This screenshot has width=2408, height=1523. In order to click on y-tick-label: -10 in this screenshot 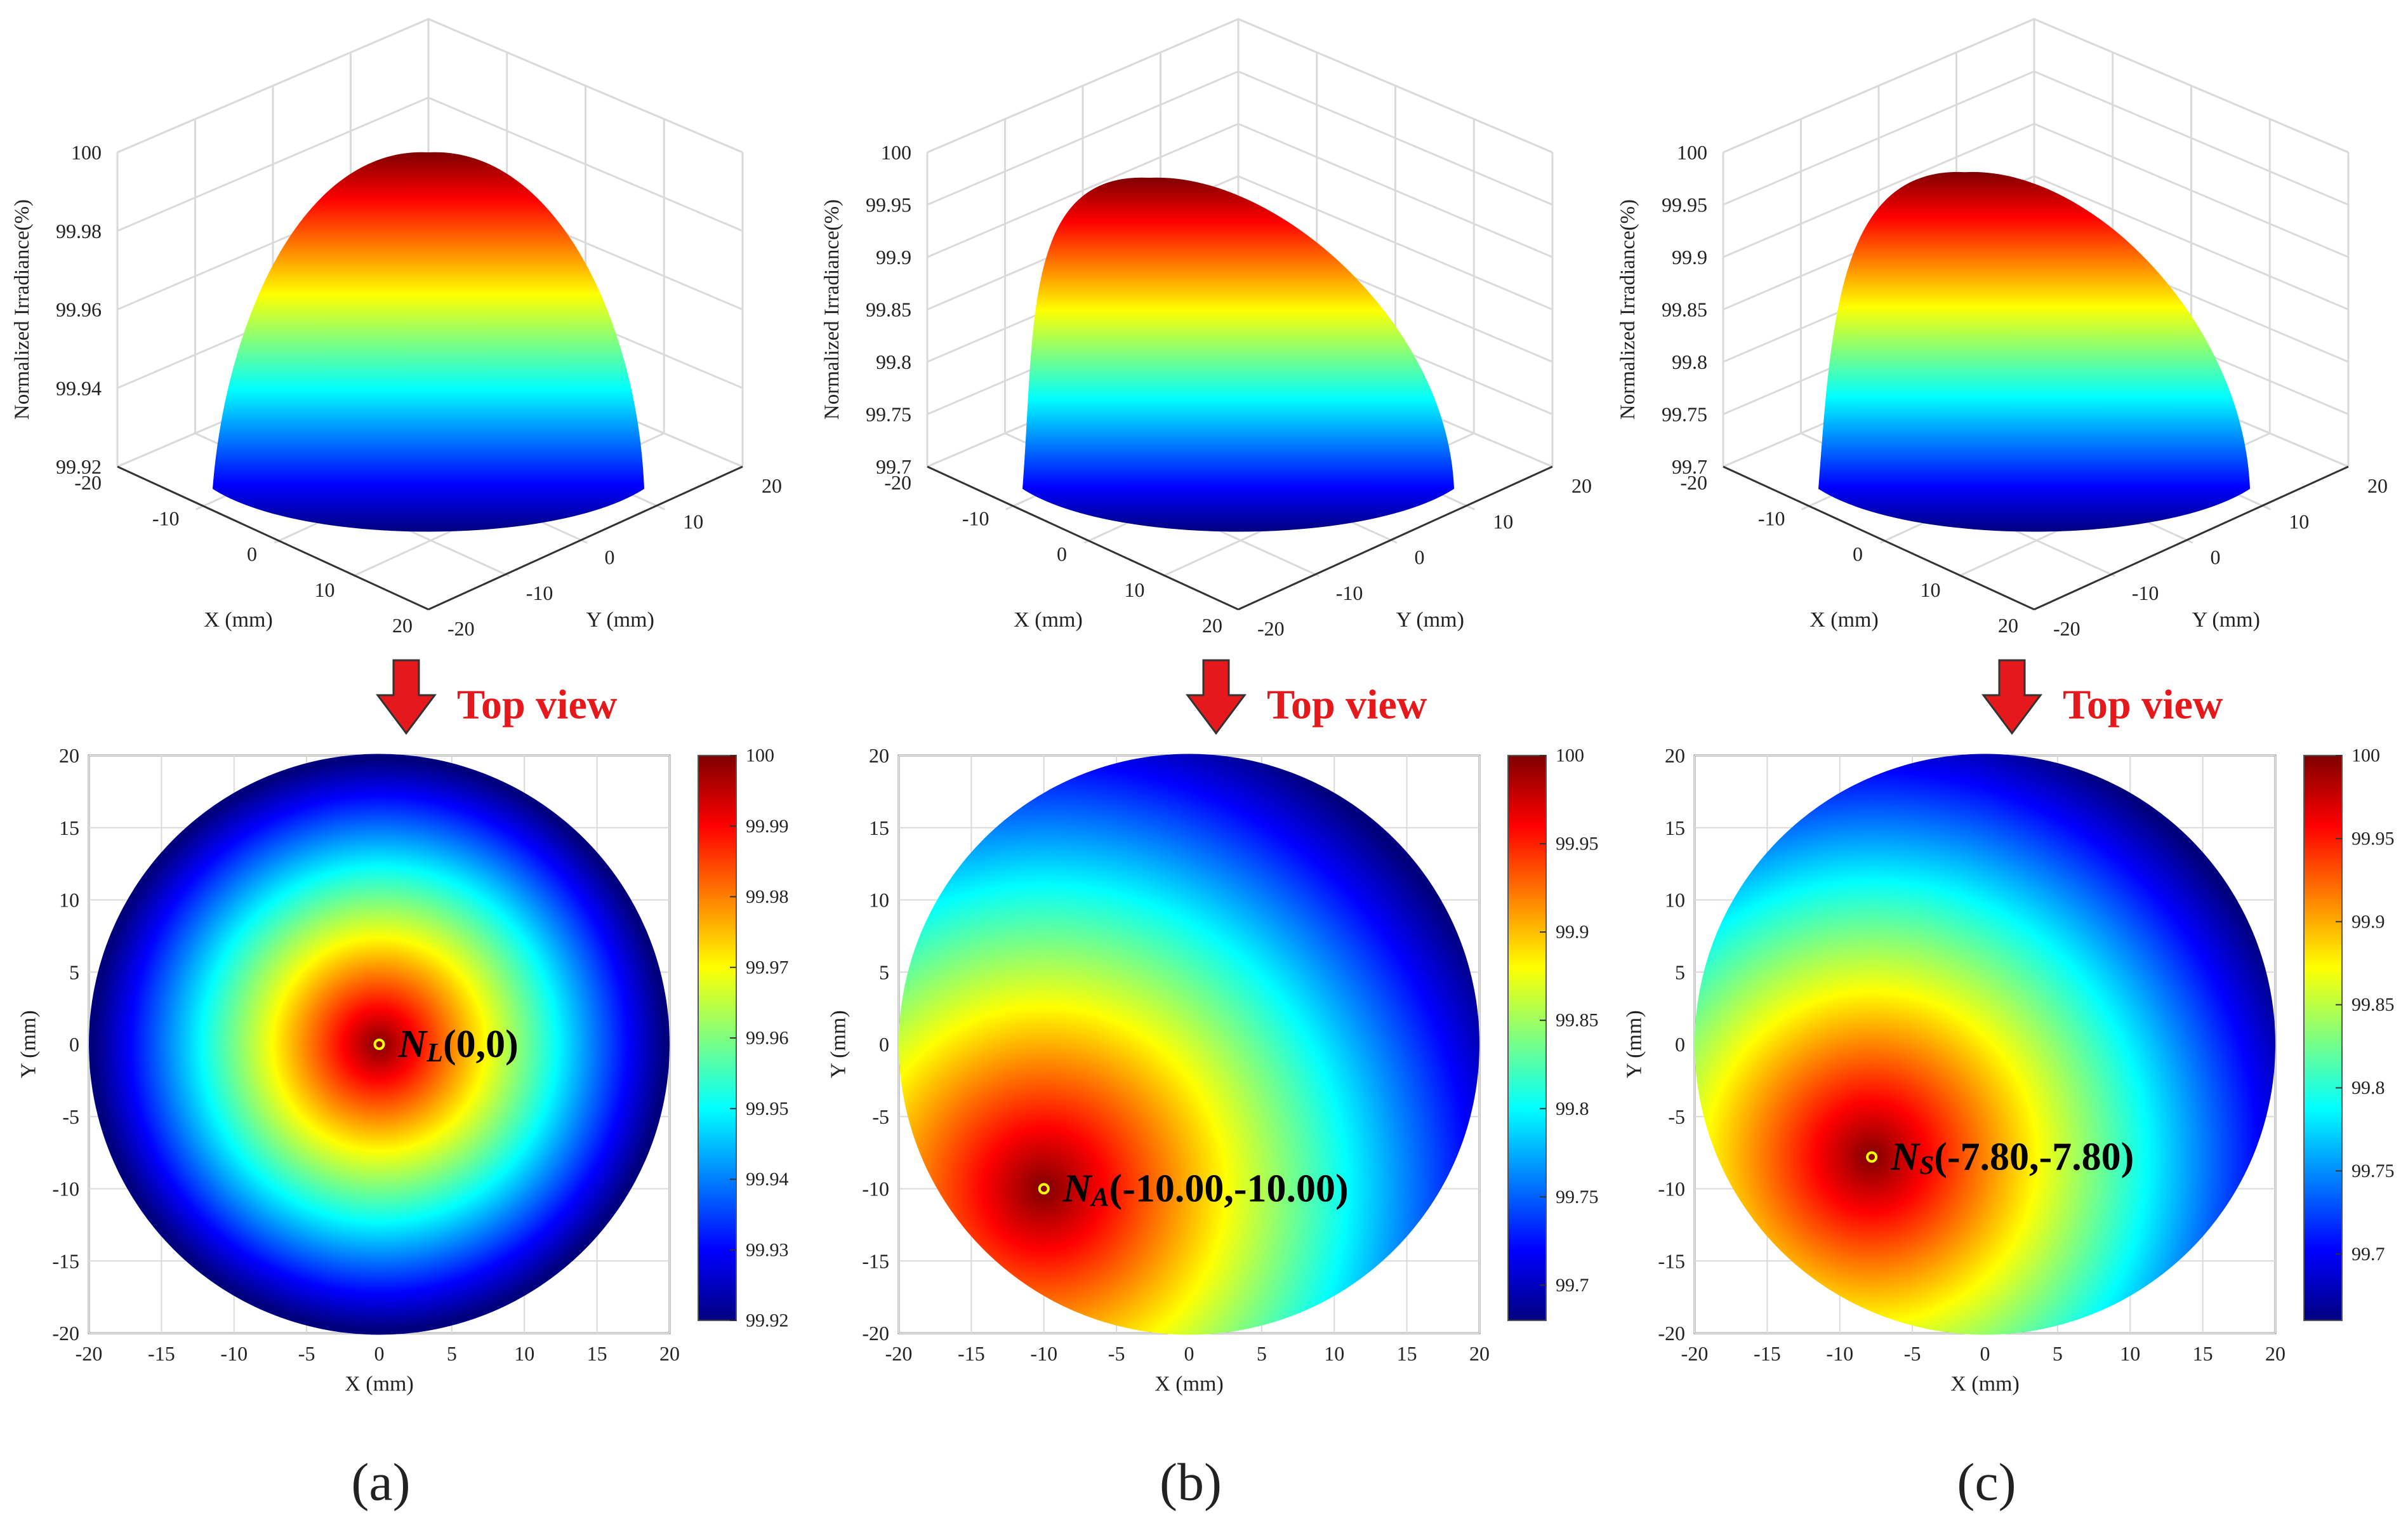, I will do `click(2145, 593)`.